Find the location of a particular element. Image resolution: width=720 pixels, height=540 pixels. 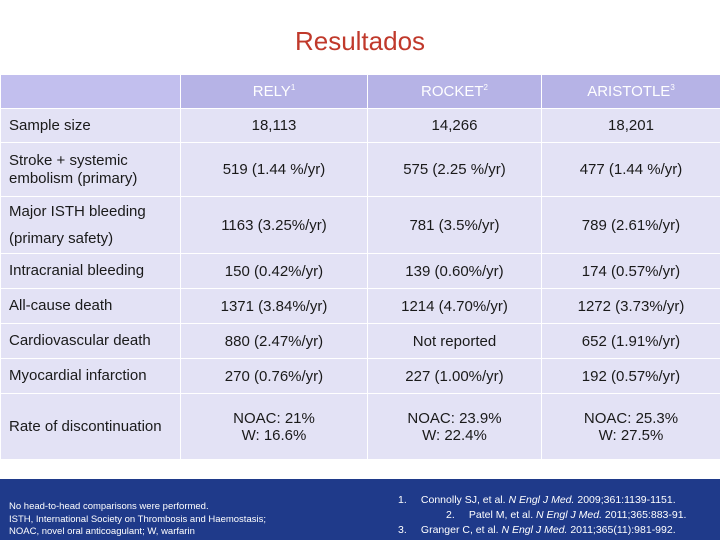

row-label-line: embolism (primary) is located at coordinates (73, 178).